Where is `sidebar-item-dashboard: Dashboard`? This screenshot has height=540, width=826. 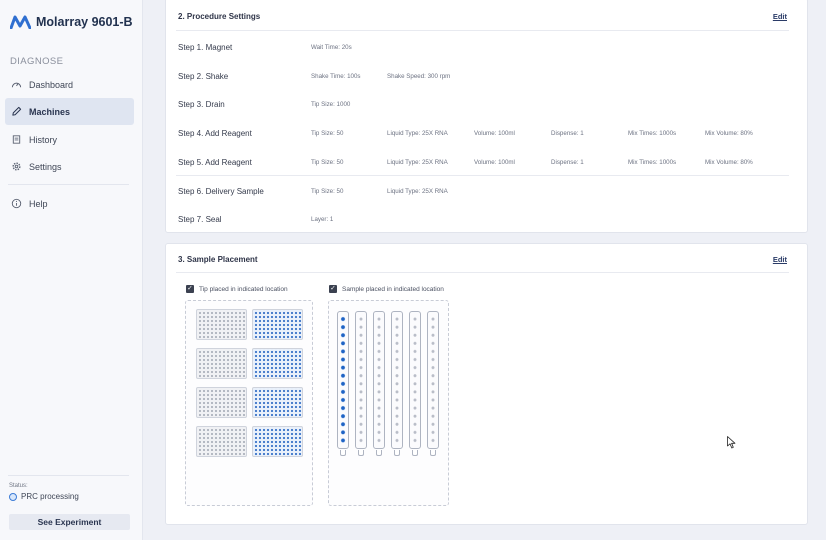
sidebar-item-dashboard: Dashboard is located at coordinates (69, 84).